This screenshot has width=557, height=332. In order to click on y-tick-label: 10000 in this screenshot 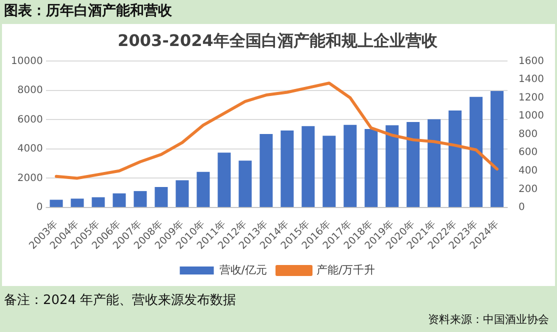, I will do `click(27, 61)`.